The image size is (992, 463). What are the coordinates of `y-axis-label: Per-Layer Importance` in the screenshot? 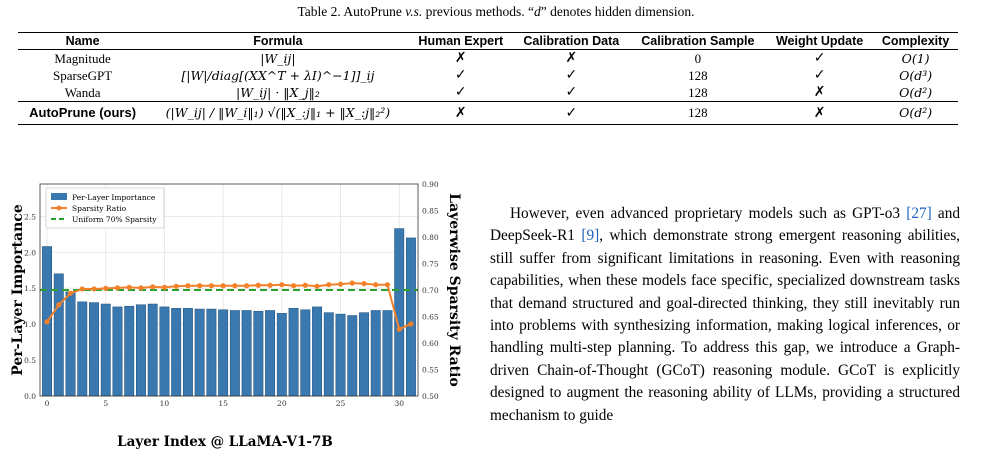 It's located at (18, 290).